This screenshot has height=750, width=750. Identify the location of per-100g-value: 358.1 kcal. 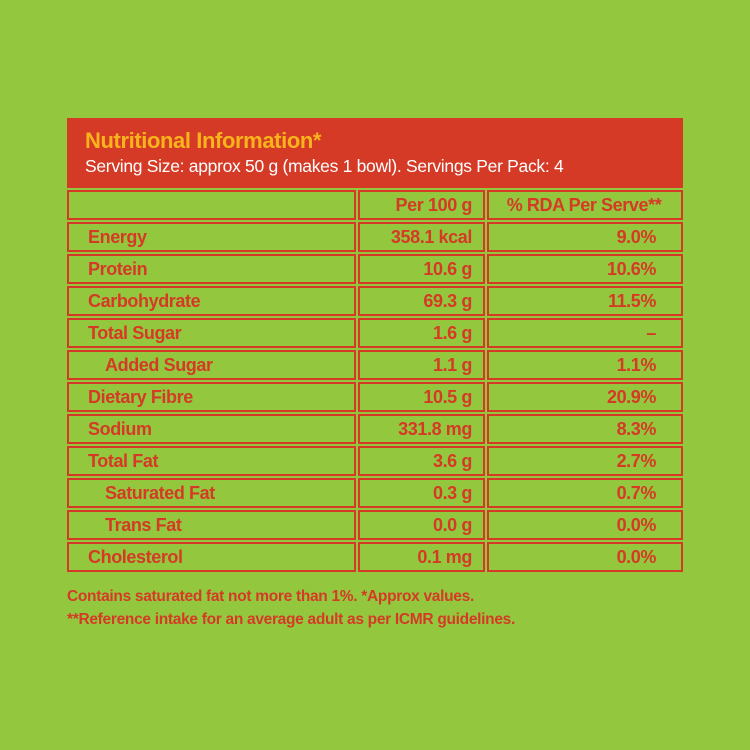
(421, 237).